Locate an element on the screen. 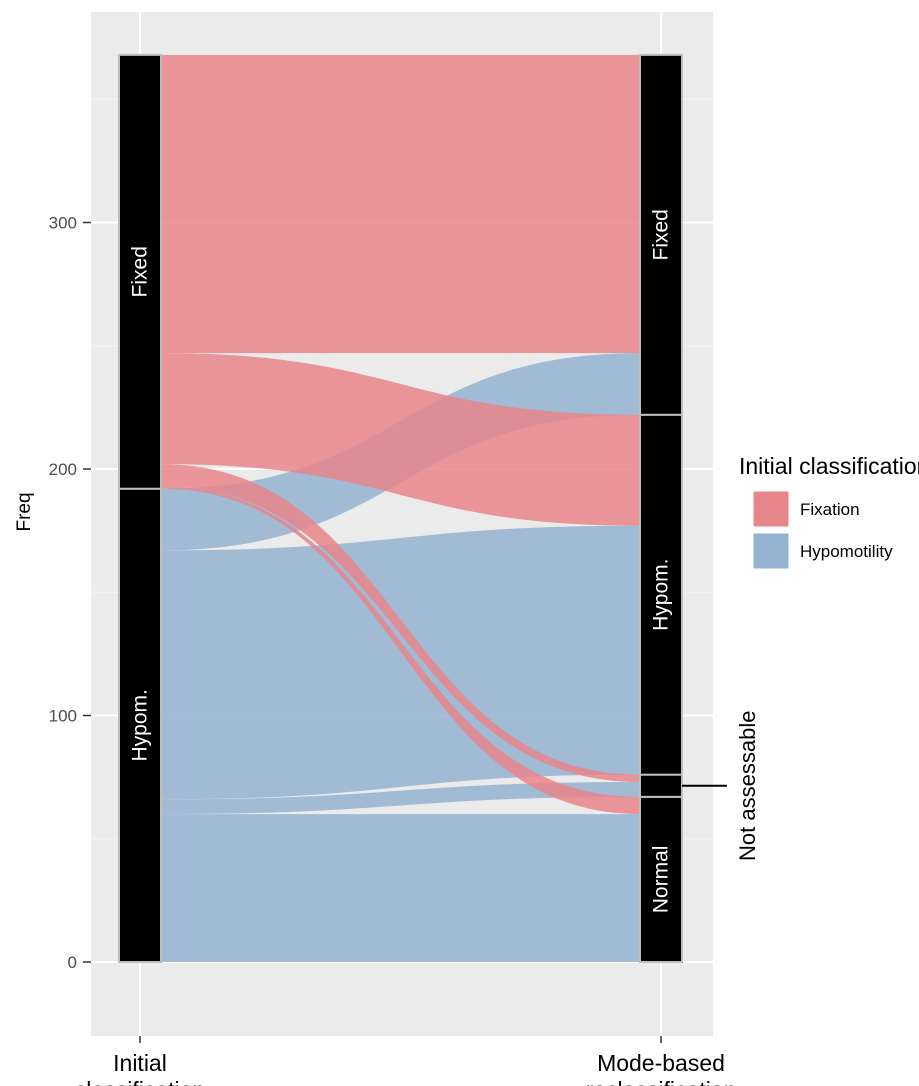  legend-label: Fixation is located at coordinates (830, 509).